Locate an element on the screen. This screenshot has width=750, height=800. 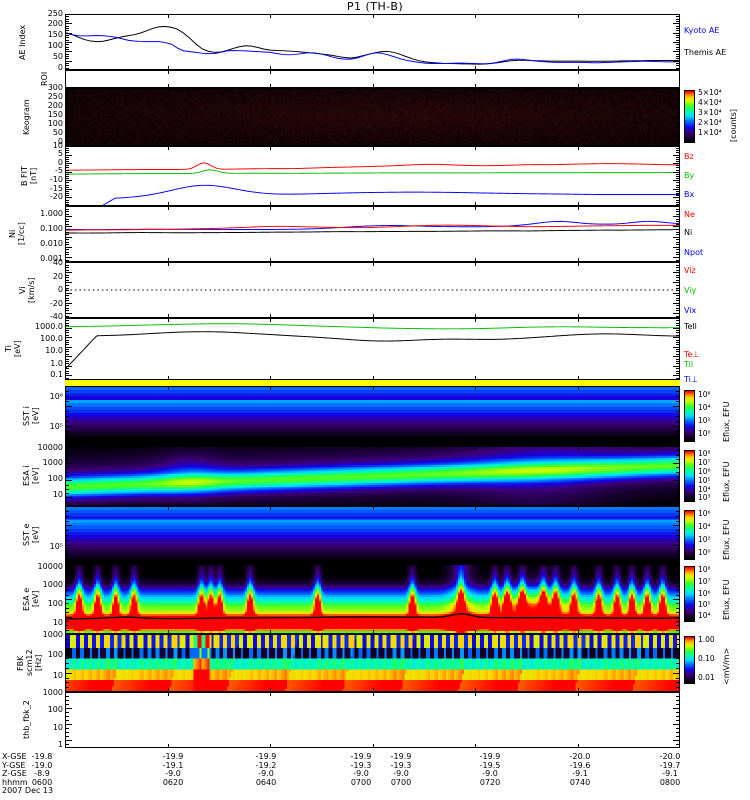
esa-ions-cbar-unit: Eflux, EFU is located at coordinates (726, 482).